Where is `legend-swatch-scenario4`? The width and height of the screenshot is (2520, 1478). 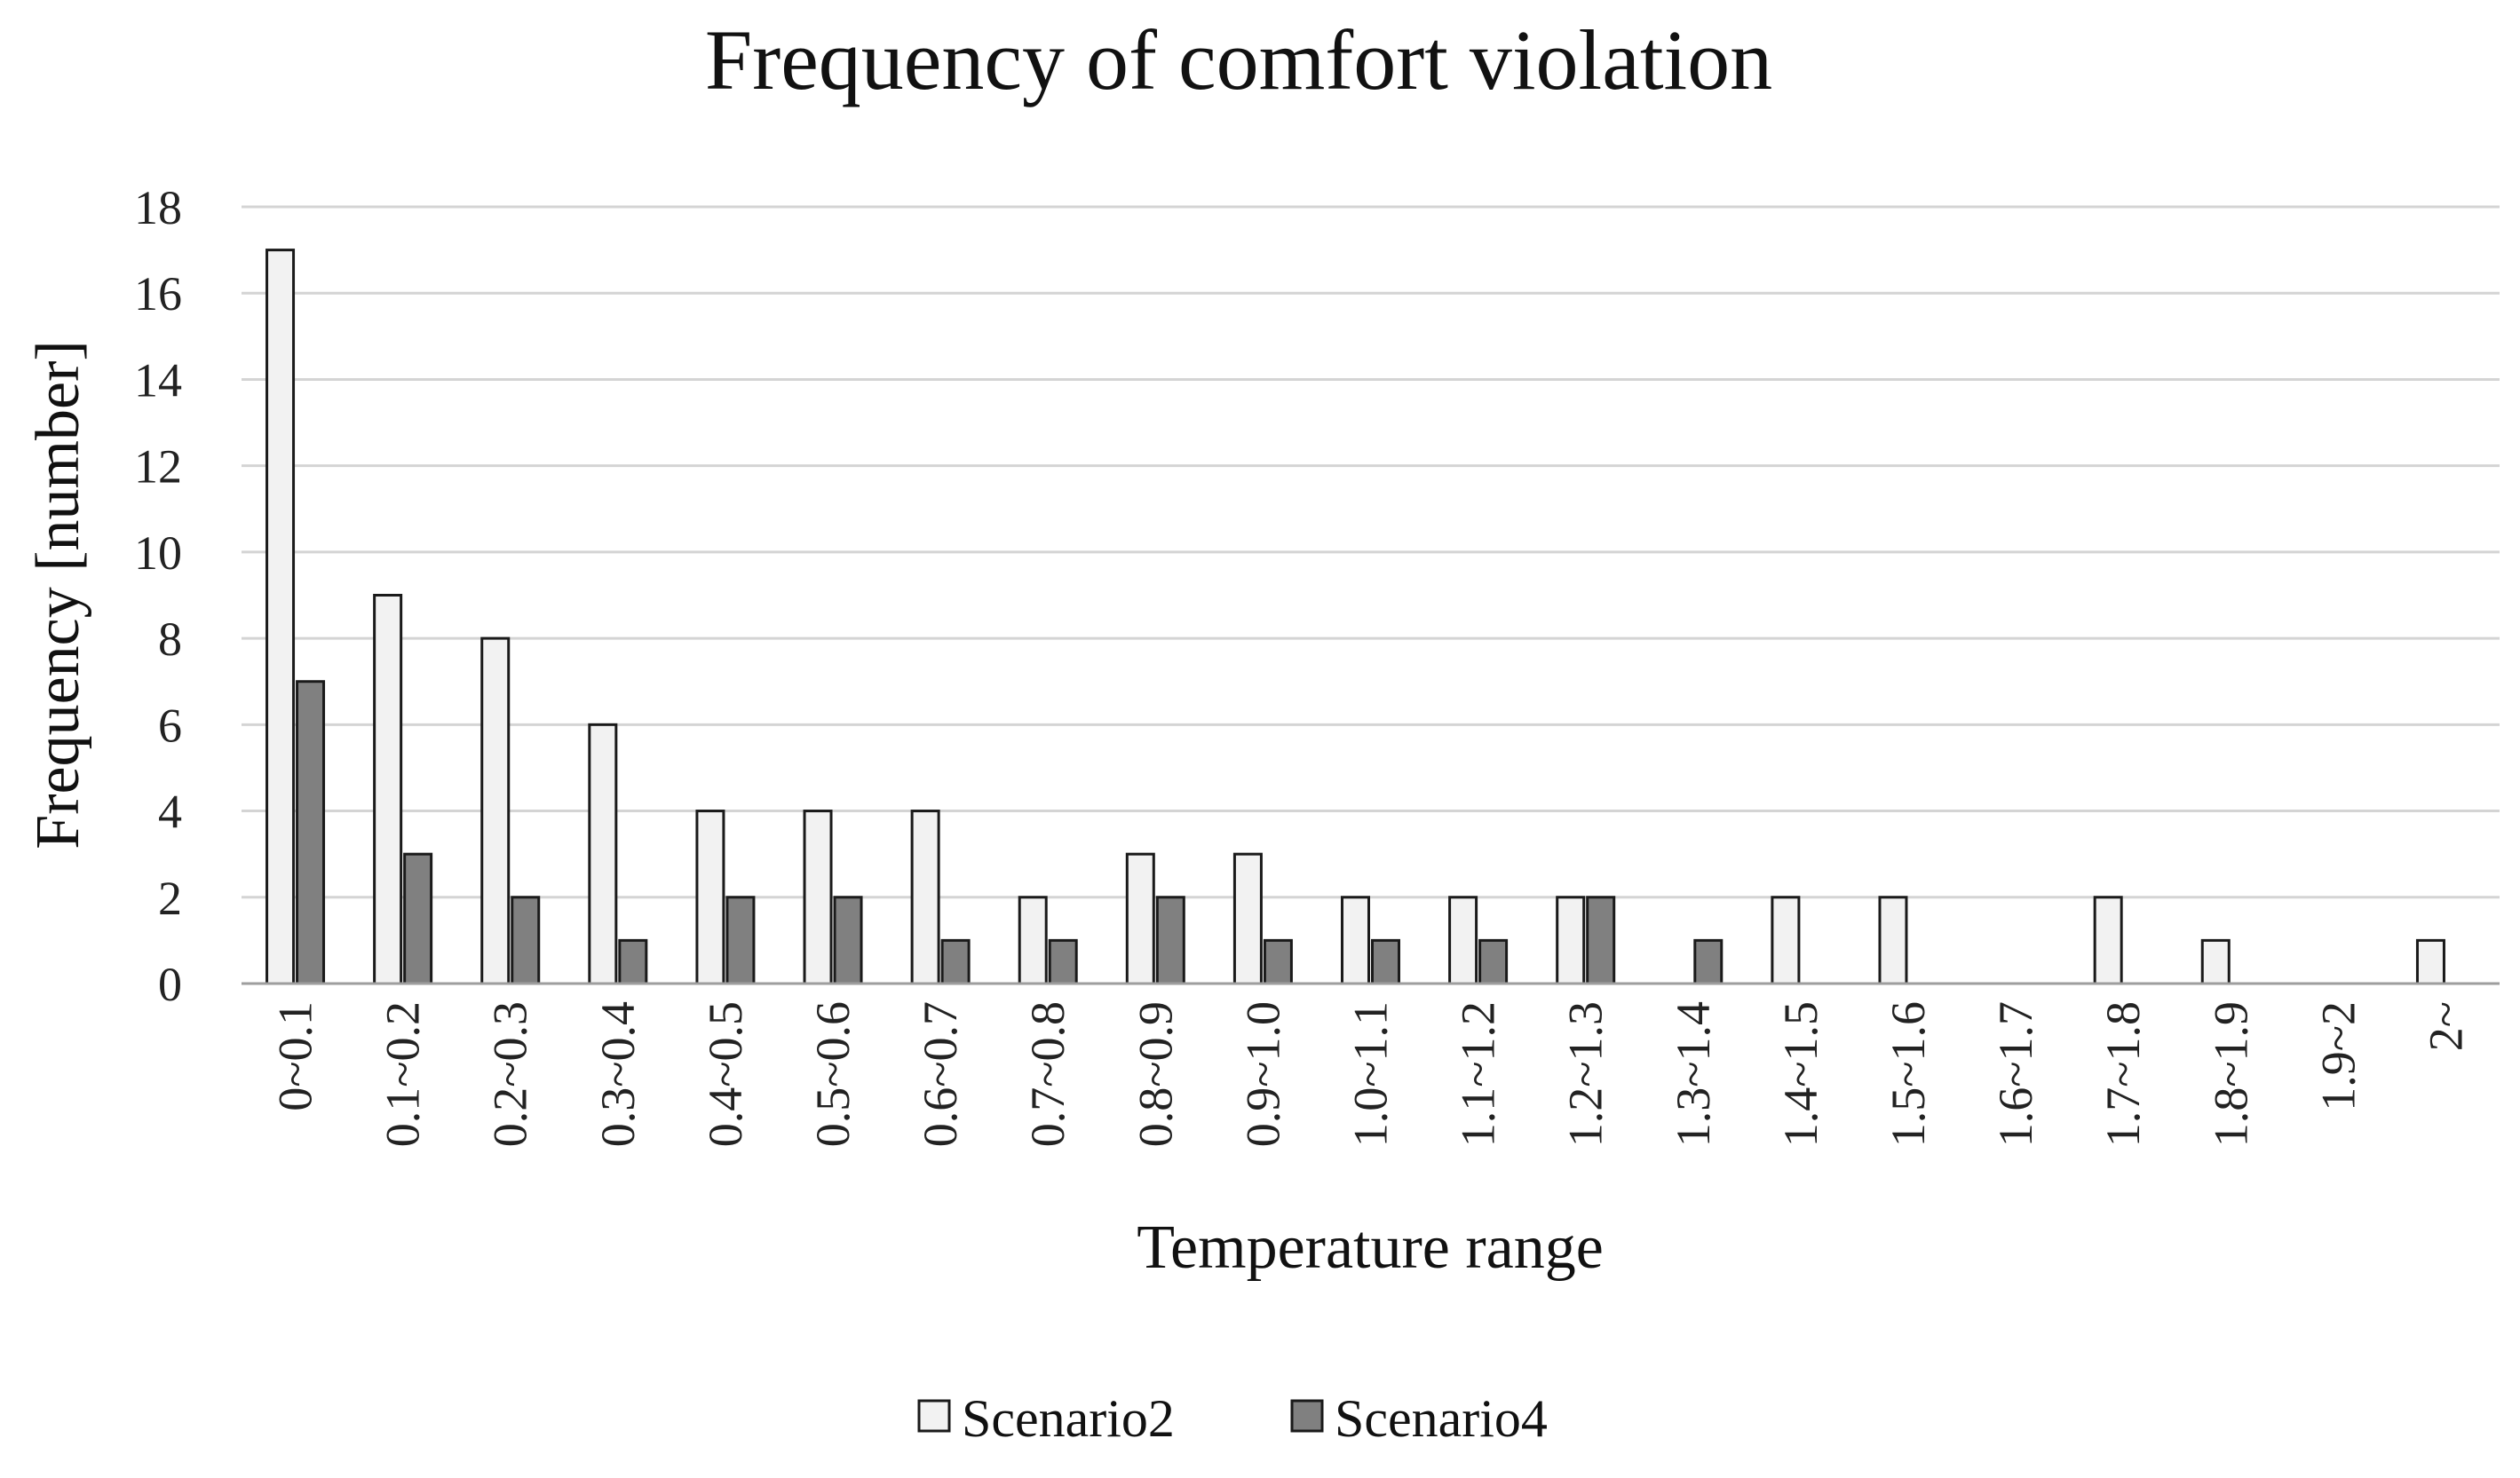
legend-swatch-scenario4 is located at coordinates (1307, 1416).